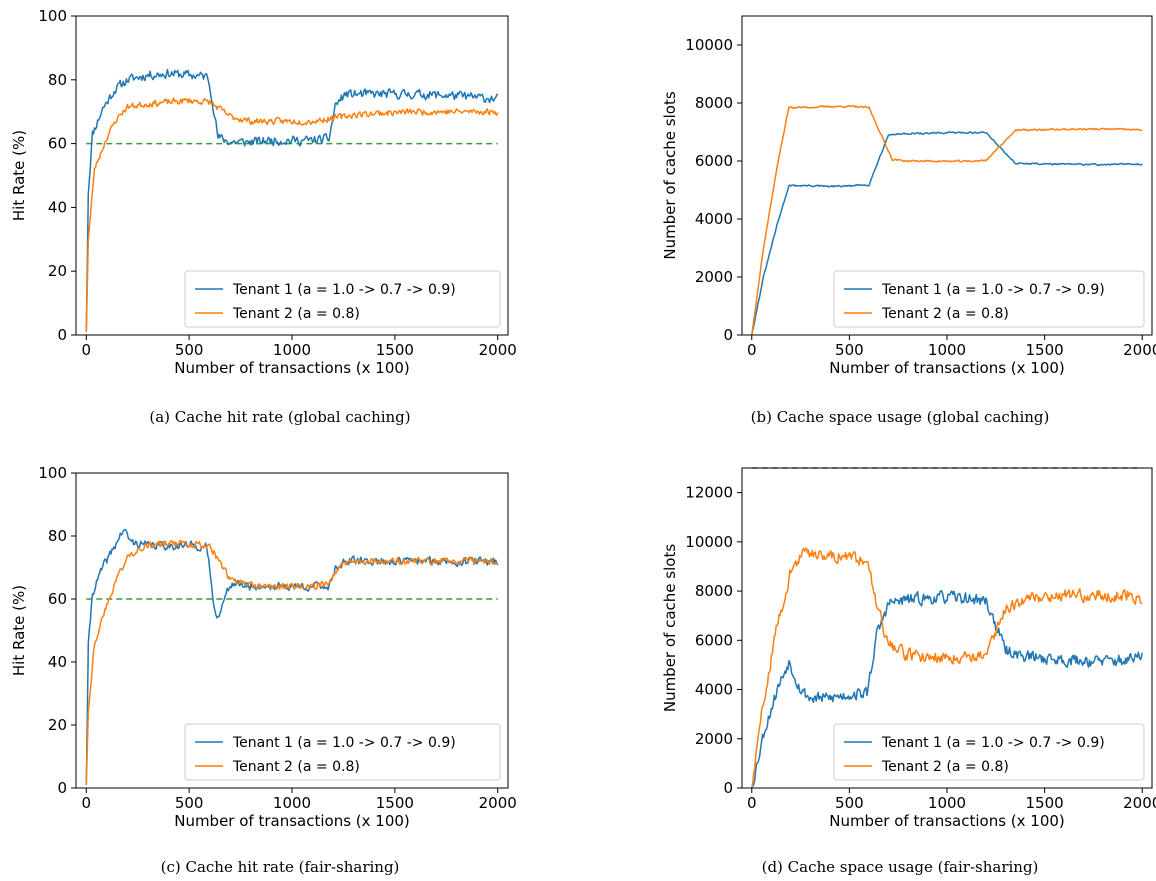 The height and width of the screenshot is (881, 1156). I want to click on caption-a: (a) Cache hit rate (global caching), so click(280, 417).